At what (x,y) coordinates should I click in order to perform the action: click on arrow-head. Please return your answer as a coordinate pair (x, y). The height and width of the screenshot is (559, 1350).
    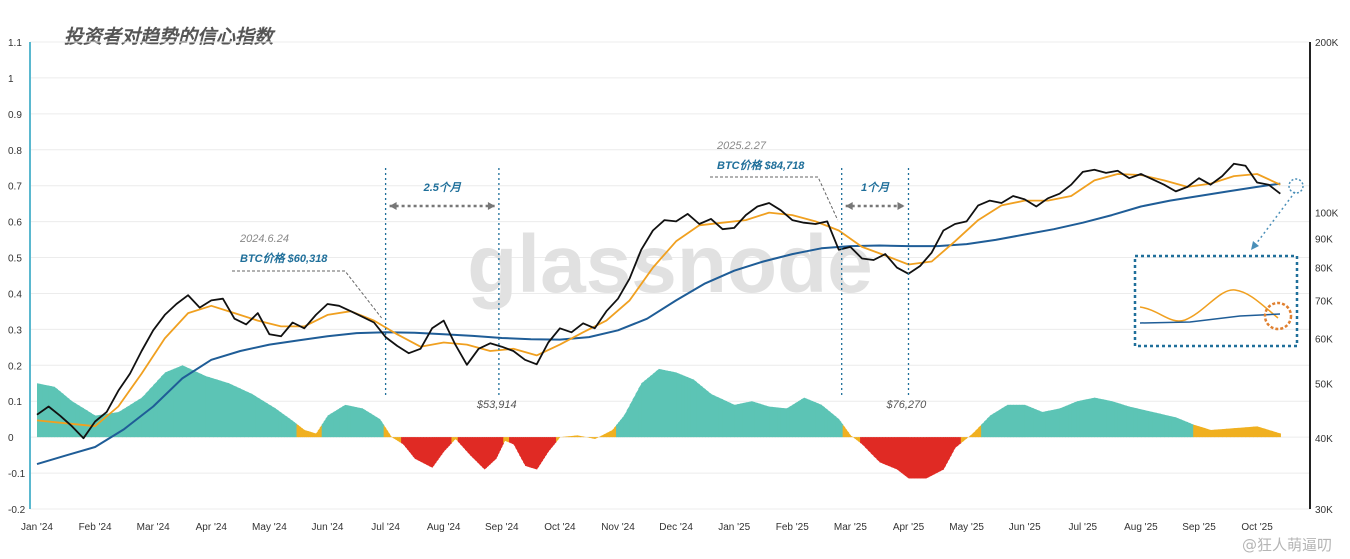
    Looking at the image, I should click on (901, 206).